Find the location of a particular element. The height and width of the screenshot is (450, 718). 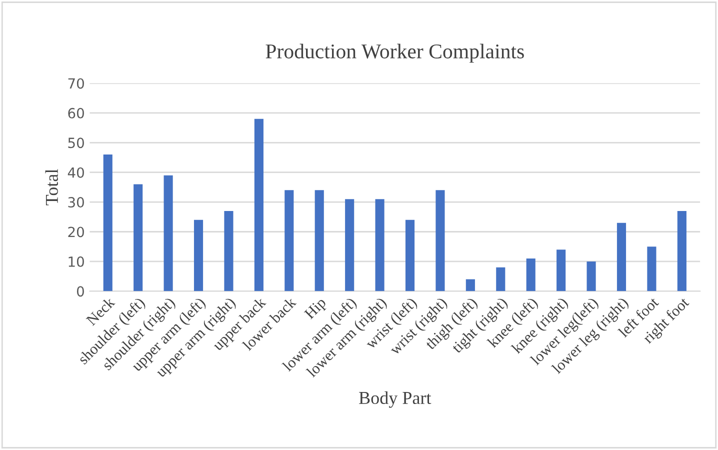

y-tick-label: 50 is located at coordinates (76, 143).